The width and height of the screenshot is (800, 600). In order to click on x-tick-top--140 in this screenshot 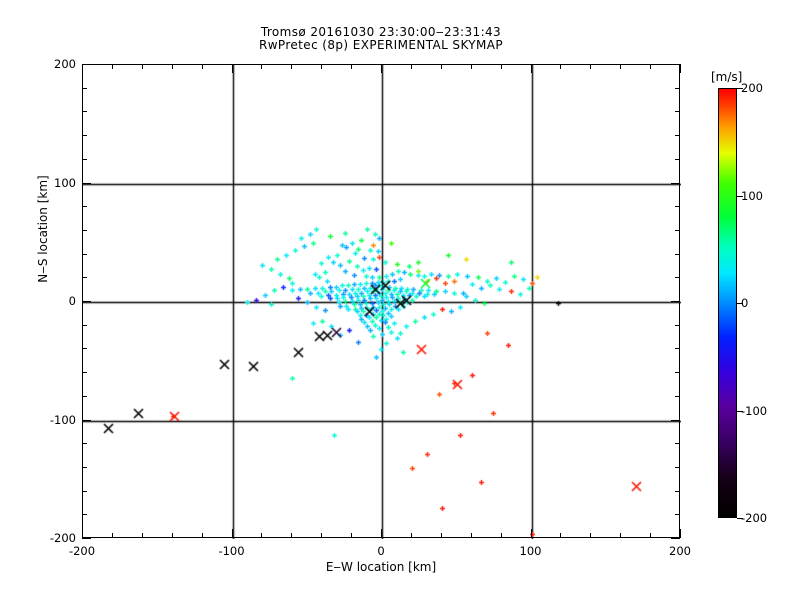, I will do `click(172, 66)`.